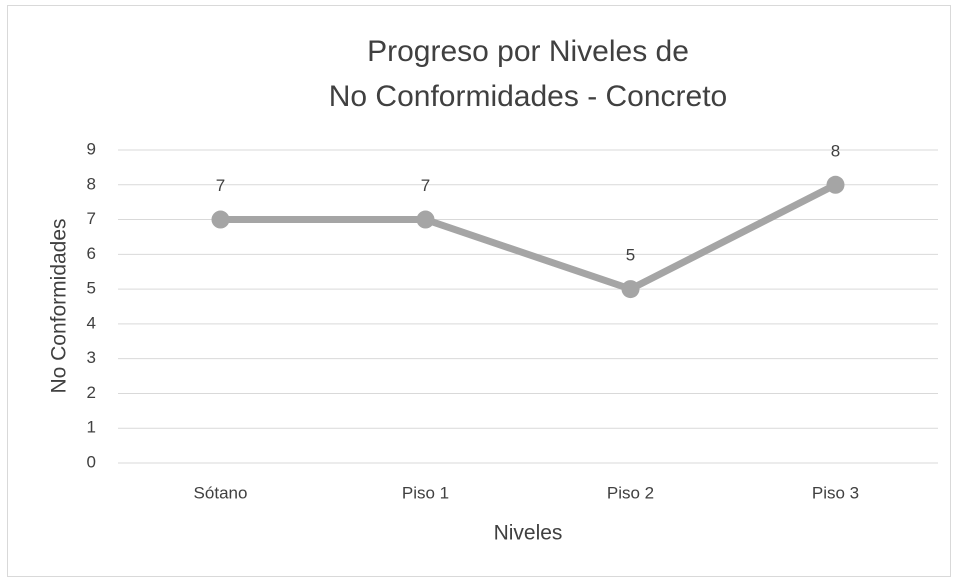 The height and width of the screenshot is (582, 959). Describe the element at coordinates (529, 237) in the screenshot. I see `line` at that location.